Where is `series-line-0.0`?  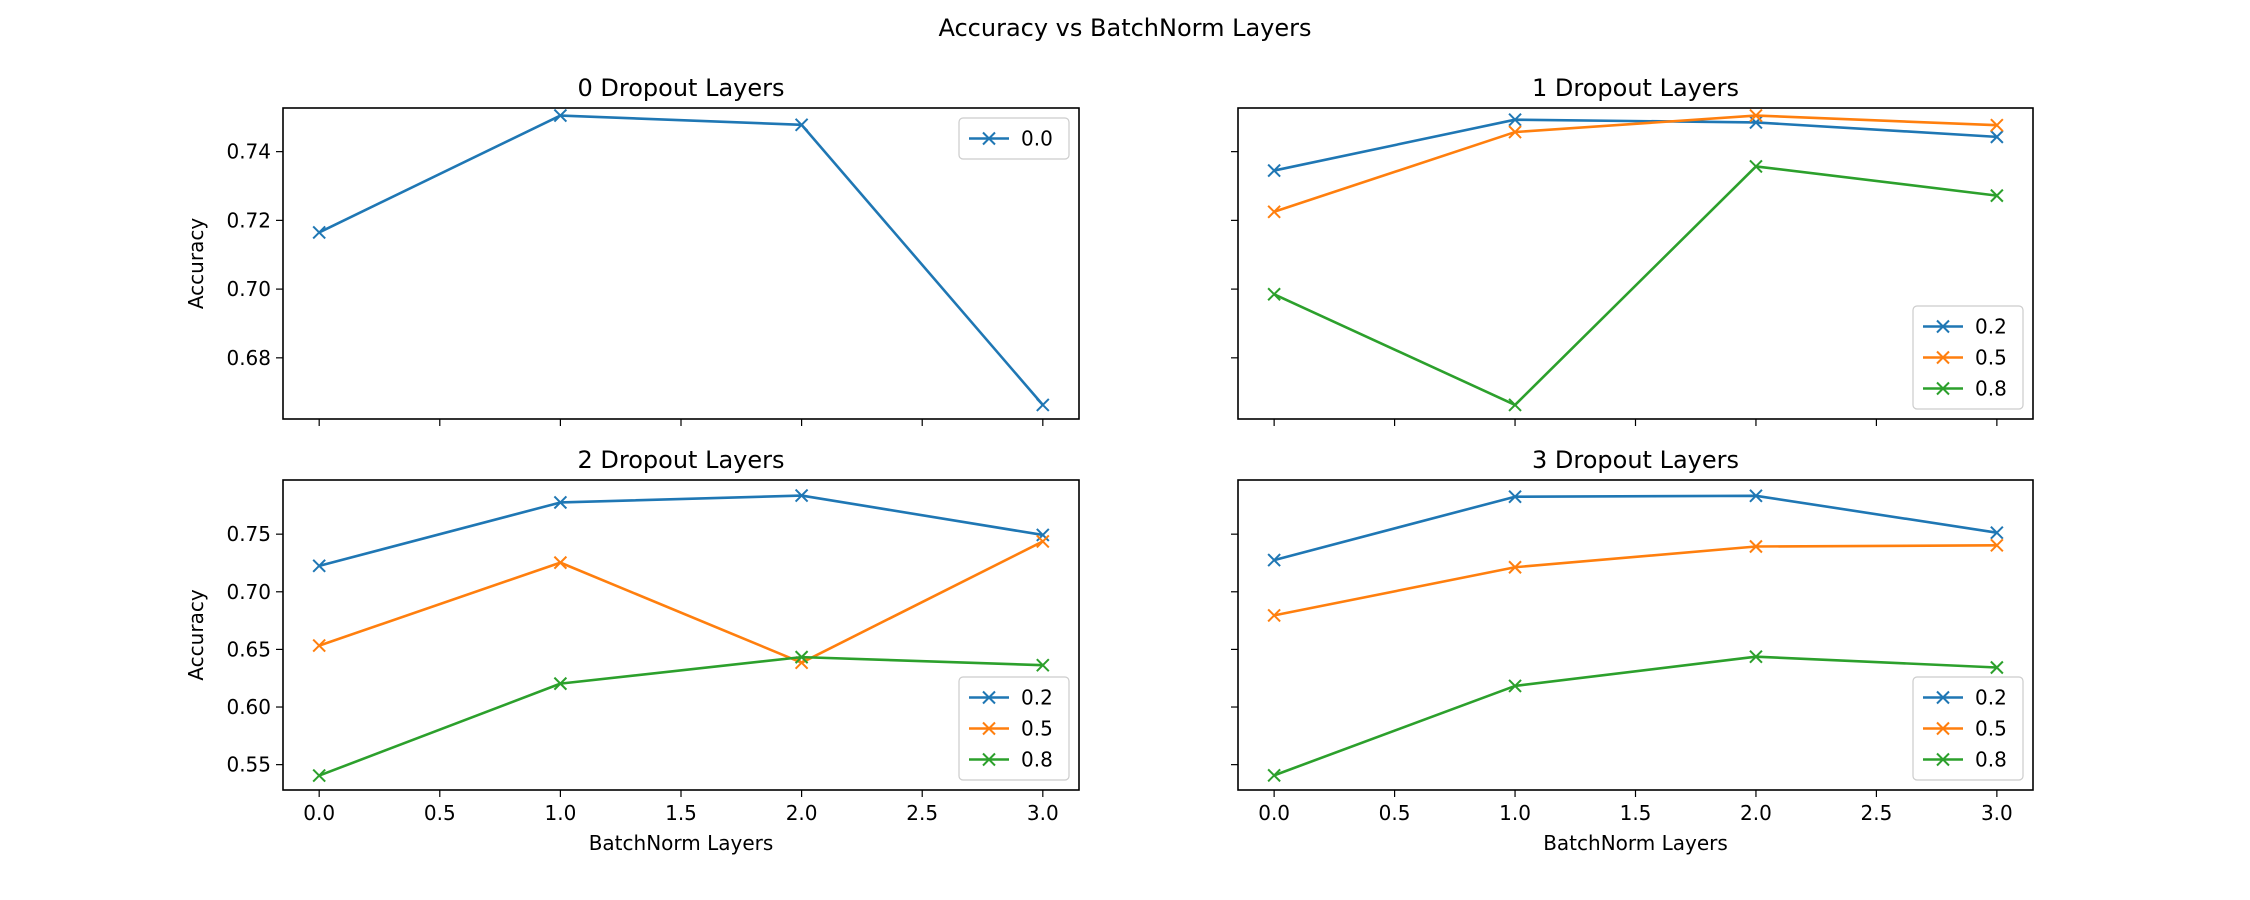
series-line-0.0 is located at coordinates (681, 260).